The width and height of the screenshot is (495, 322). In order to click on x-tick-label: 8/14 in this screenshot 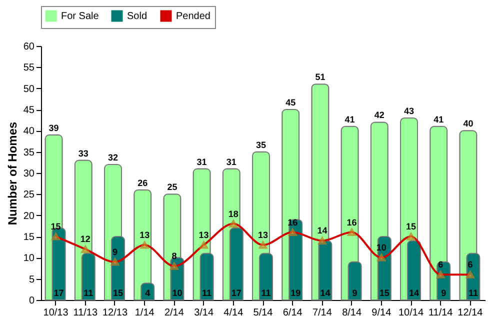, I will do `click(352, 313)`.